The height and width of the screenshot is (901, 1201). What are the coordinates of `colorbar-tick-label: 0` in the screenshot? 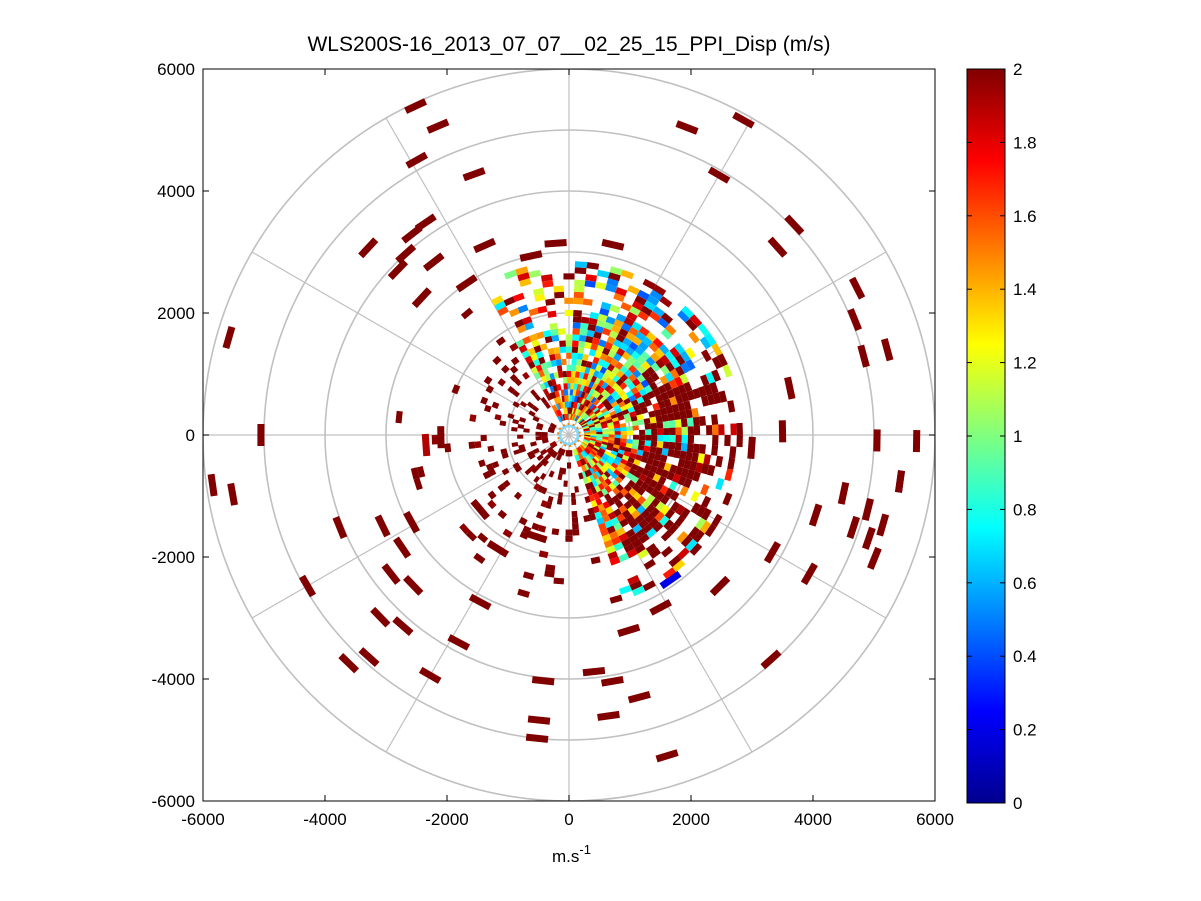 It's located at (1017, 803).